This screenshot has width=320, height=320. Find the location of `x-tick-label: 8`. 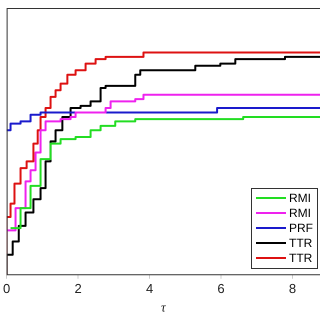

x-tick-label: 8 is located at coordinates (292, 288).